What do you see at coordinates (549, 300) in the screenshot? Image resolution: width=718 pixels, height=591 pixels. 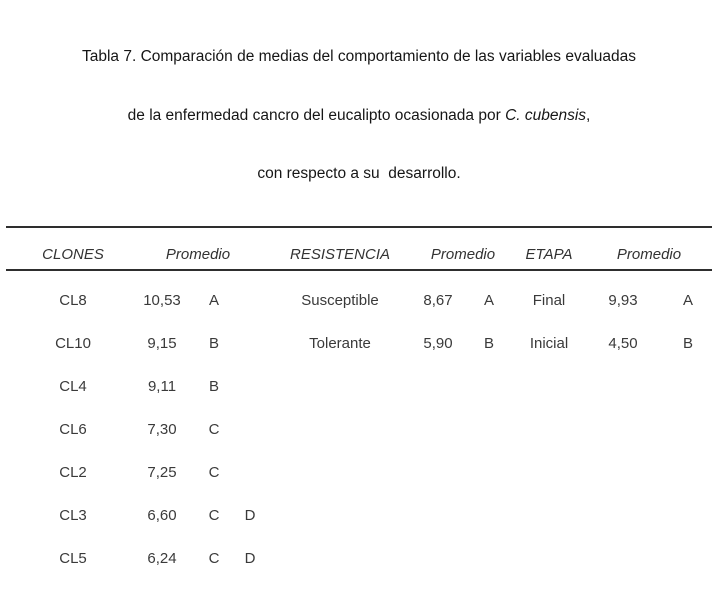 I see `stage-cell: Final` at bounding box center [549, 300].